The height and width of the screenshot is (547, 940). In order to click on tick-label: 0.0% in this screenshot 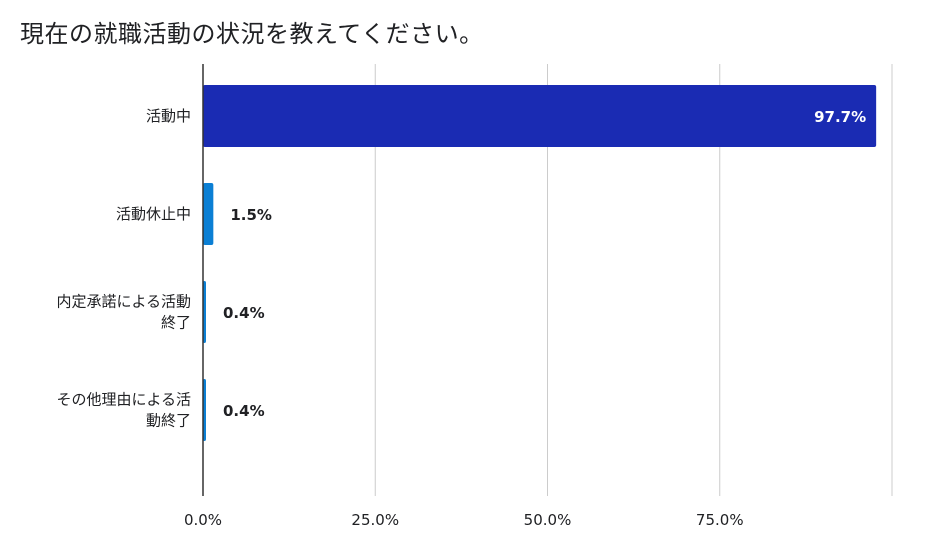, I will do `click(203, 520)`.